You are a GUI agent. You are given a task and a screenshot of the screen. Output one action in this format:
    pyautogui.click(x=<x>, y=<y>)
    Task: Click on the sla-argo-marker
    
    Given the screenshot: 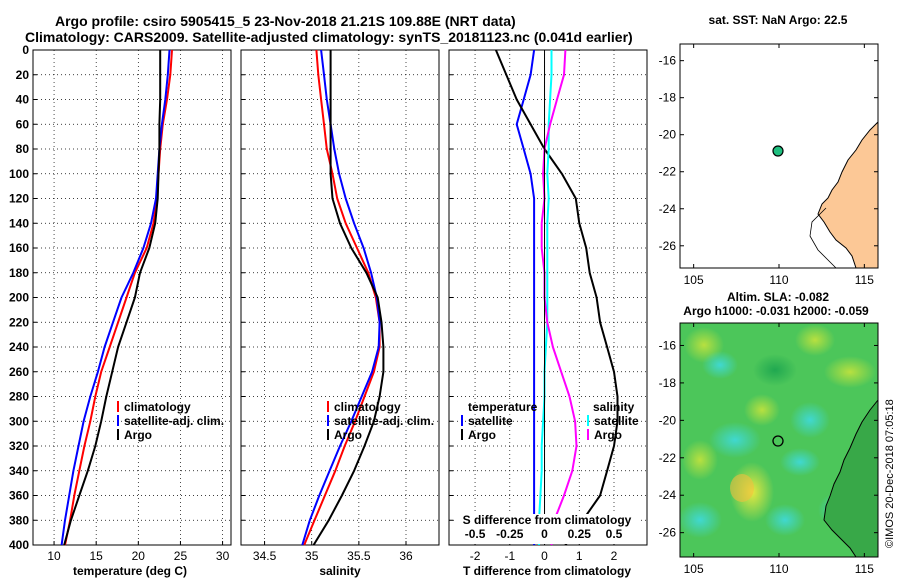 What is the action you would take?
    pyautogui.click(x=778, y=441)
    